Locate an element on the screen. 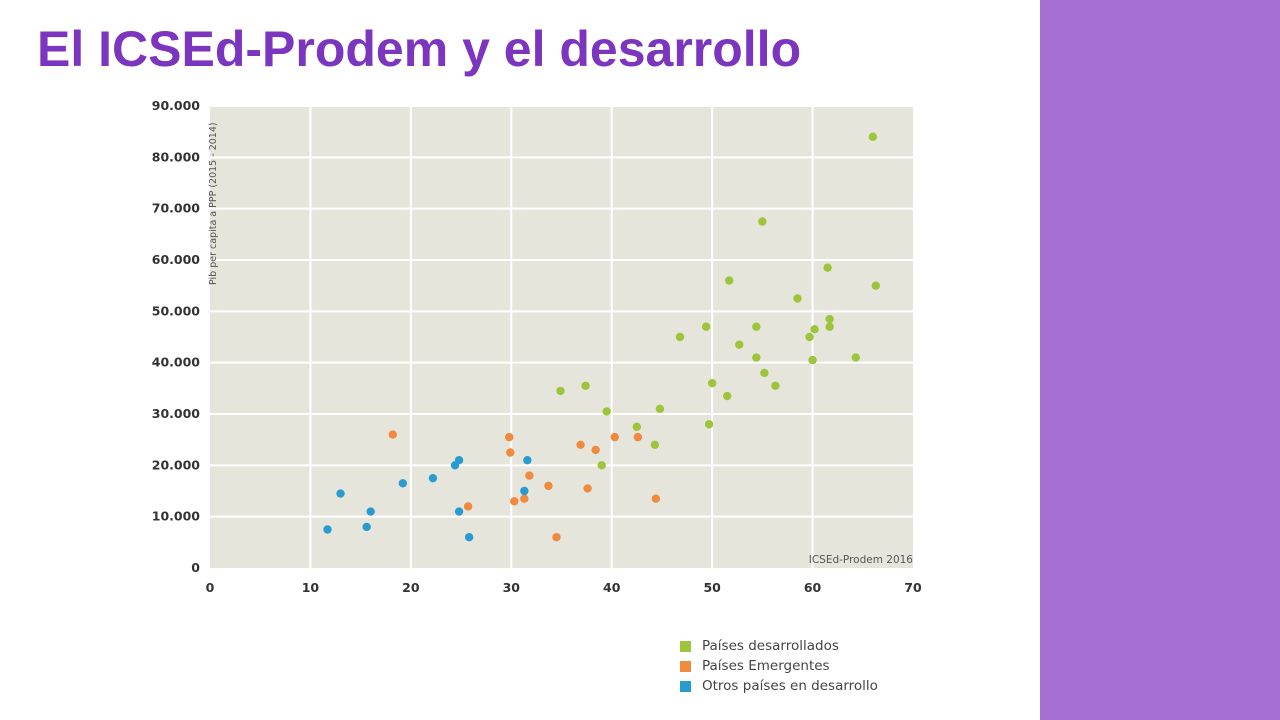 The image size is (1280, 720). y-axis-label: Pib per capita a PPP (2015 - 2014) is located at coordinates (213, 203).